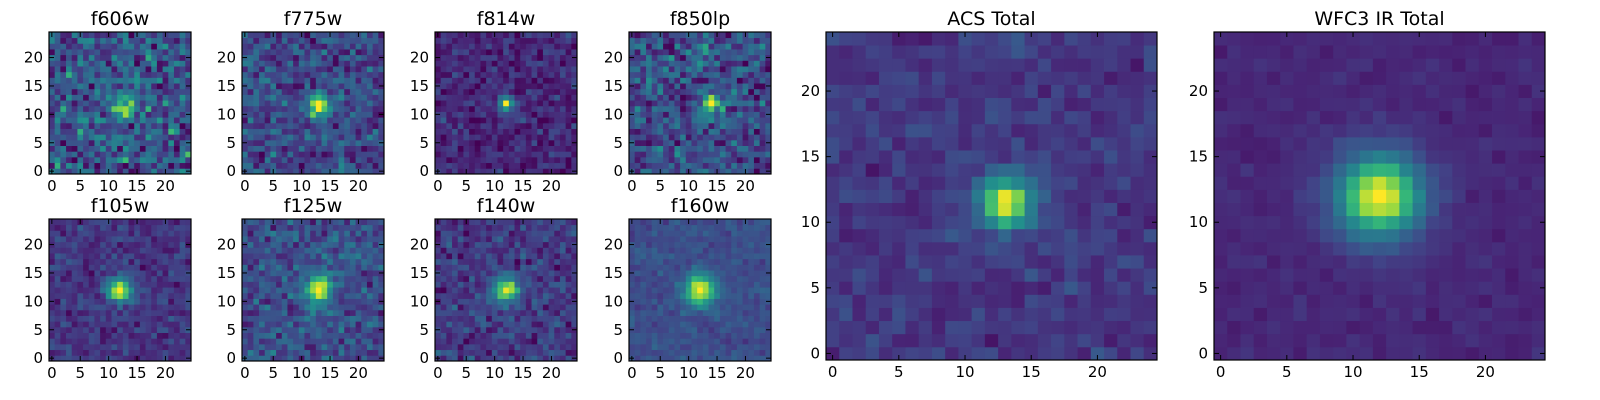 Image resolution: width=1600 pixels, height=400 pixels. Describe the element at coordinates (424, 171) in the screenshot. I see `y-tick-label: 0` at that location.